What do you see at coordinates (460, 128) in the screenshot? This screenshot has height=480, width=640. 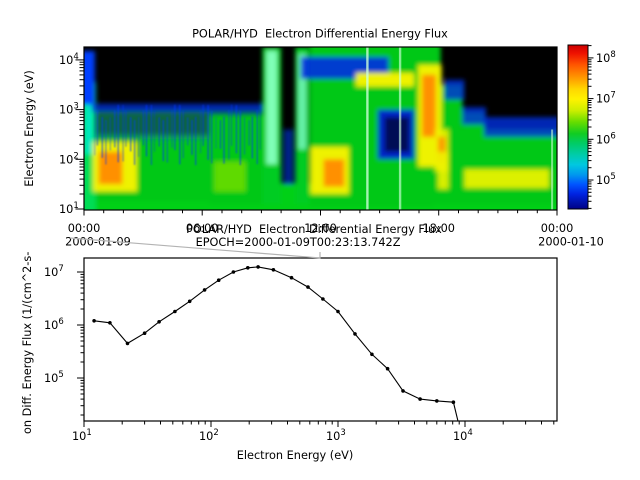 I see `spectrogram-gap-lines` at bounding box center [460, 128].